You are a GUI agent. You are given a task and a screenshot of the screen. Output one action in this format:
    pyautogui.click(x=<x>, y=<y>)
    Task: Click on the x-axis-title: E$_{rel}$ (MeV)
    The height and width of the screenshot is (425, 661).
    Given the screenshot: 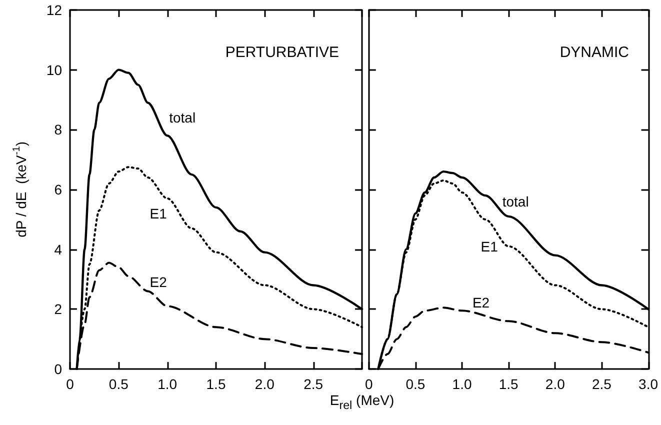 What is the action you would take?
    pyautogui.click(x=362, y=402)
    